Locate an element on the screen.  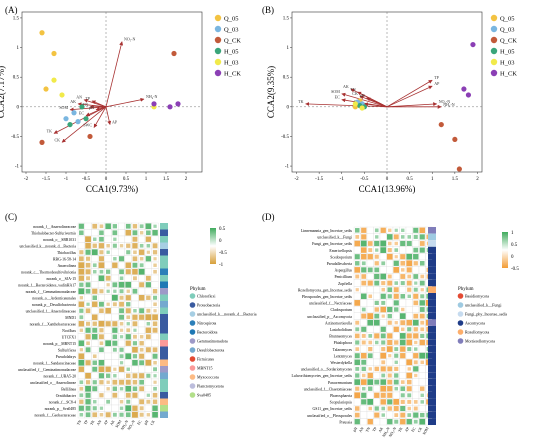
legend-label: H_05 is located at coordinates (507, 52).